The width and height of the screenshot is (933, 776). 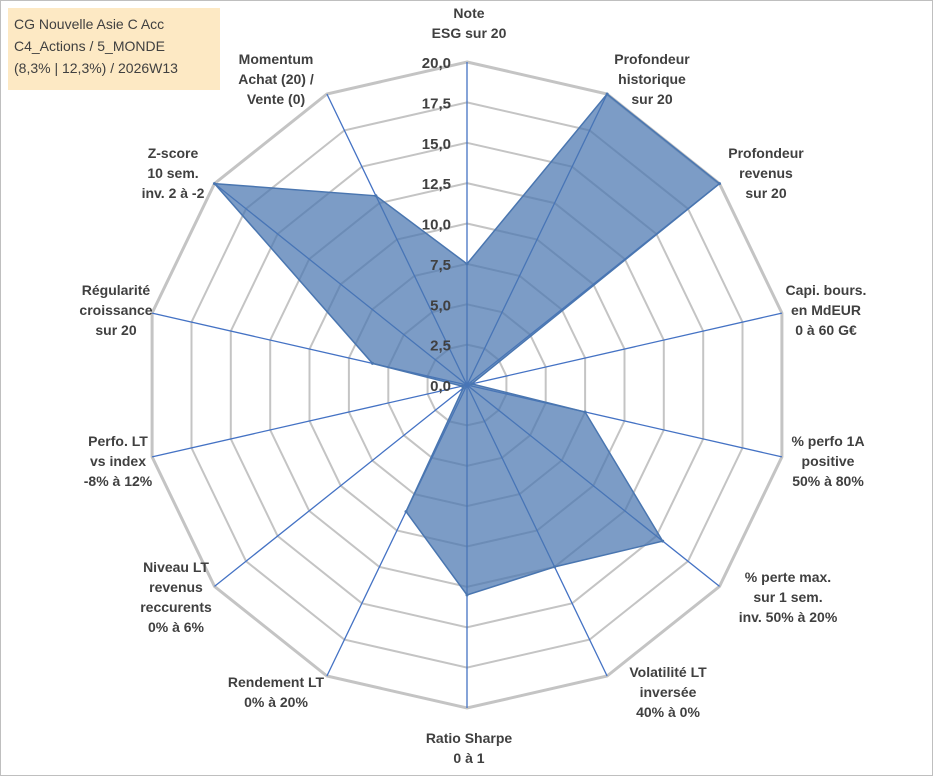 I want to click on axis-label: Perfo. LT vs index -8% à 12%, so click(x=118, y=461).